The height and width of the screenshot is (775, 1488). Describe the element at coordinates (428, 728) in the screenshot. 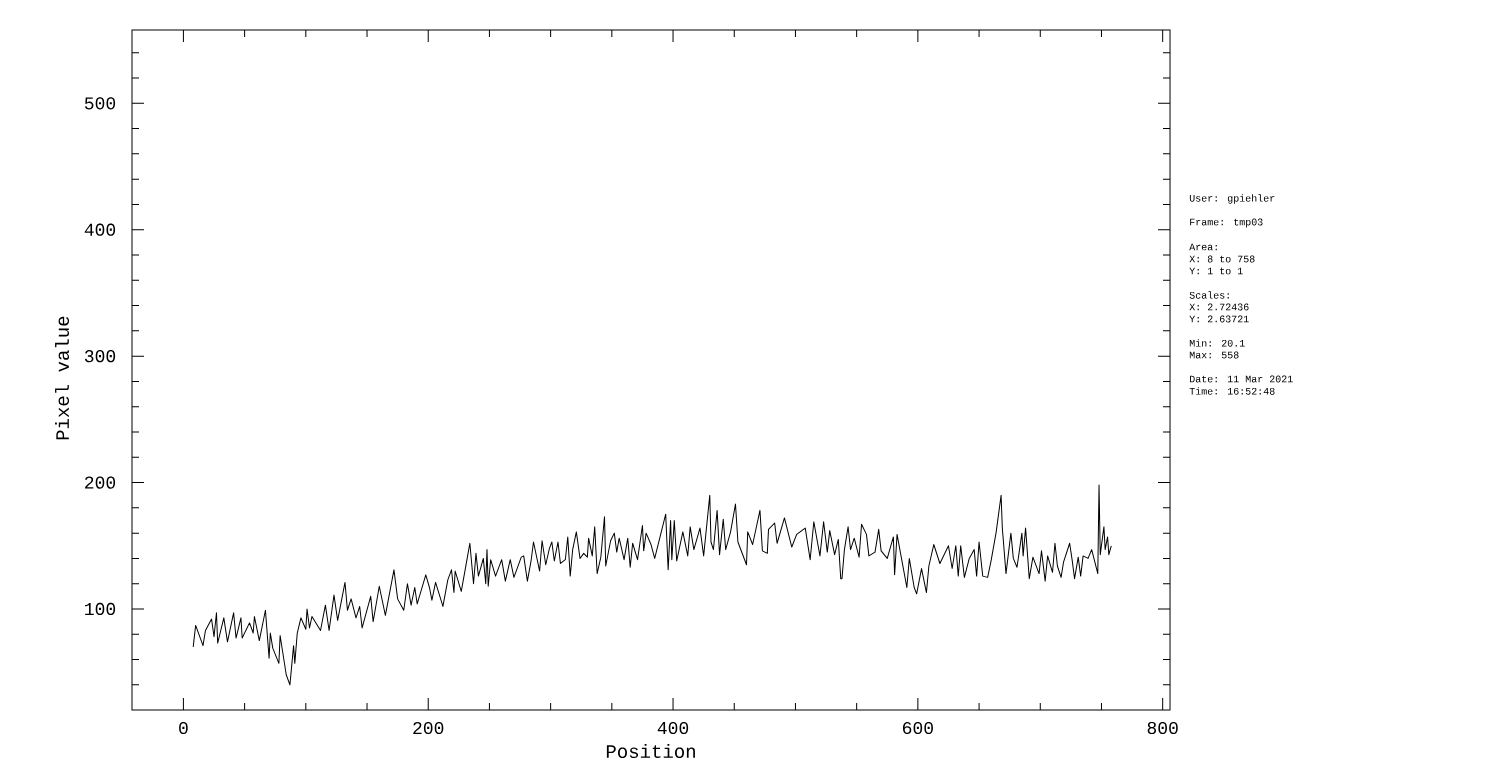

I see `x-tick-label: 200` at that location.